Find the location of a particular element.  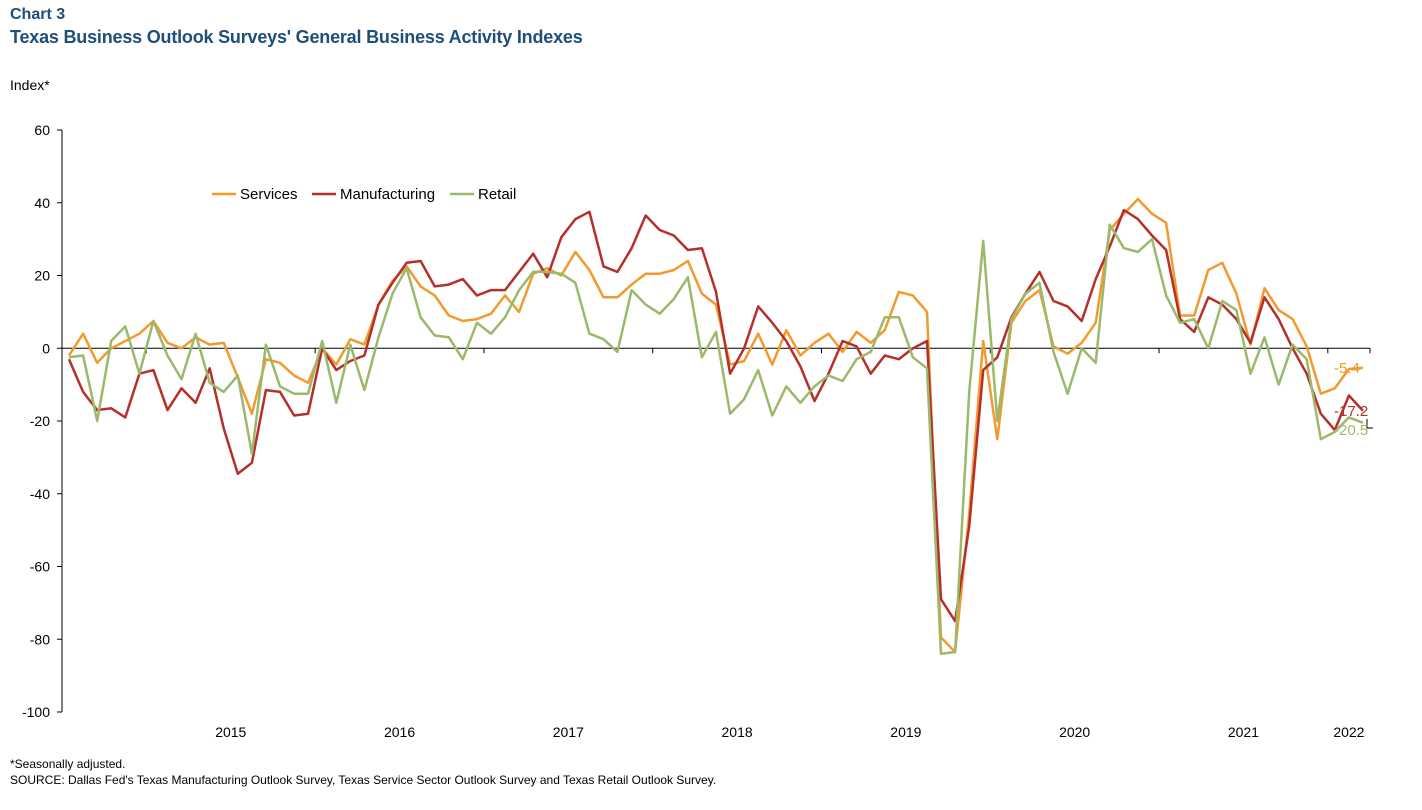

y-tick-label: 20 is located at coordinates (42, 276).